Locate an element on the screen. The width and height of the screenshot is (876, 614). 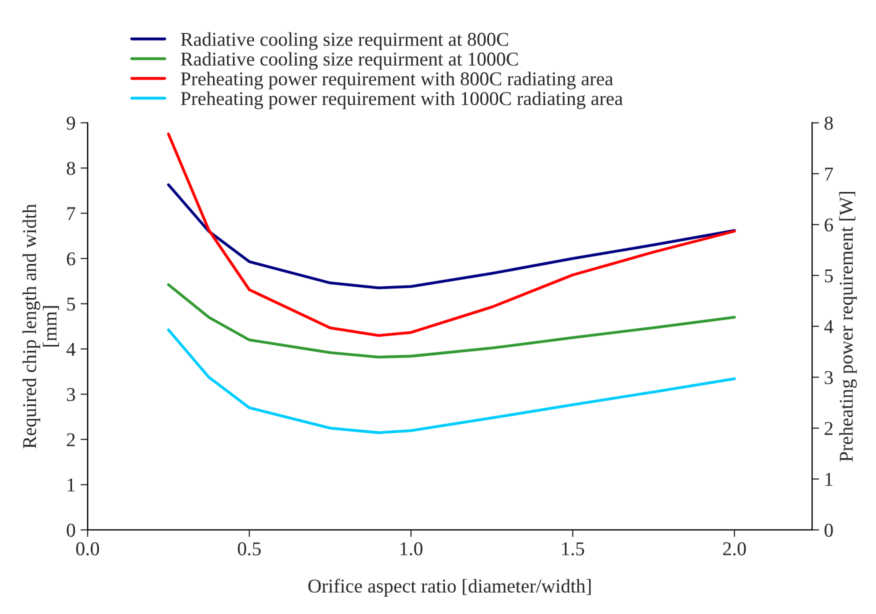
y-axis-title: Required chip length and width [mm] is located at coordinates (40, 326).